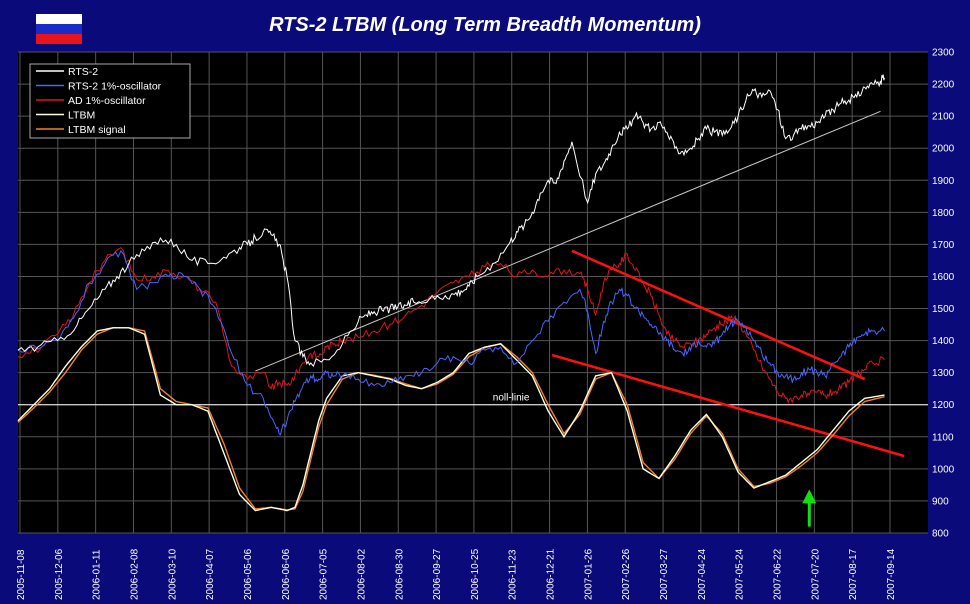  Describe the element at coordinates (107, 101) in the screenshot. I see `legend-label: AD 1%-oscillator` at that location.